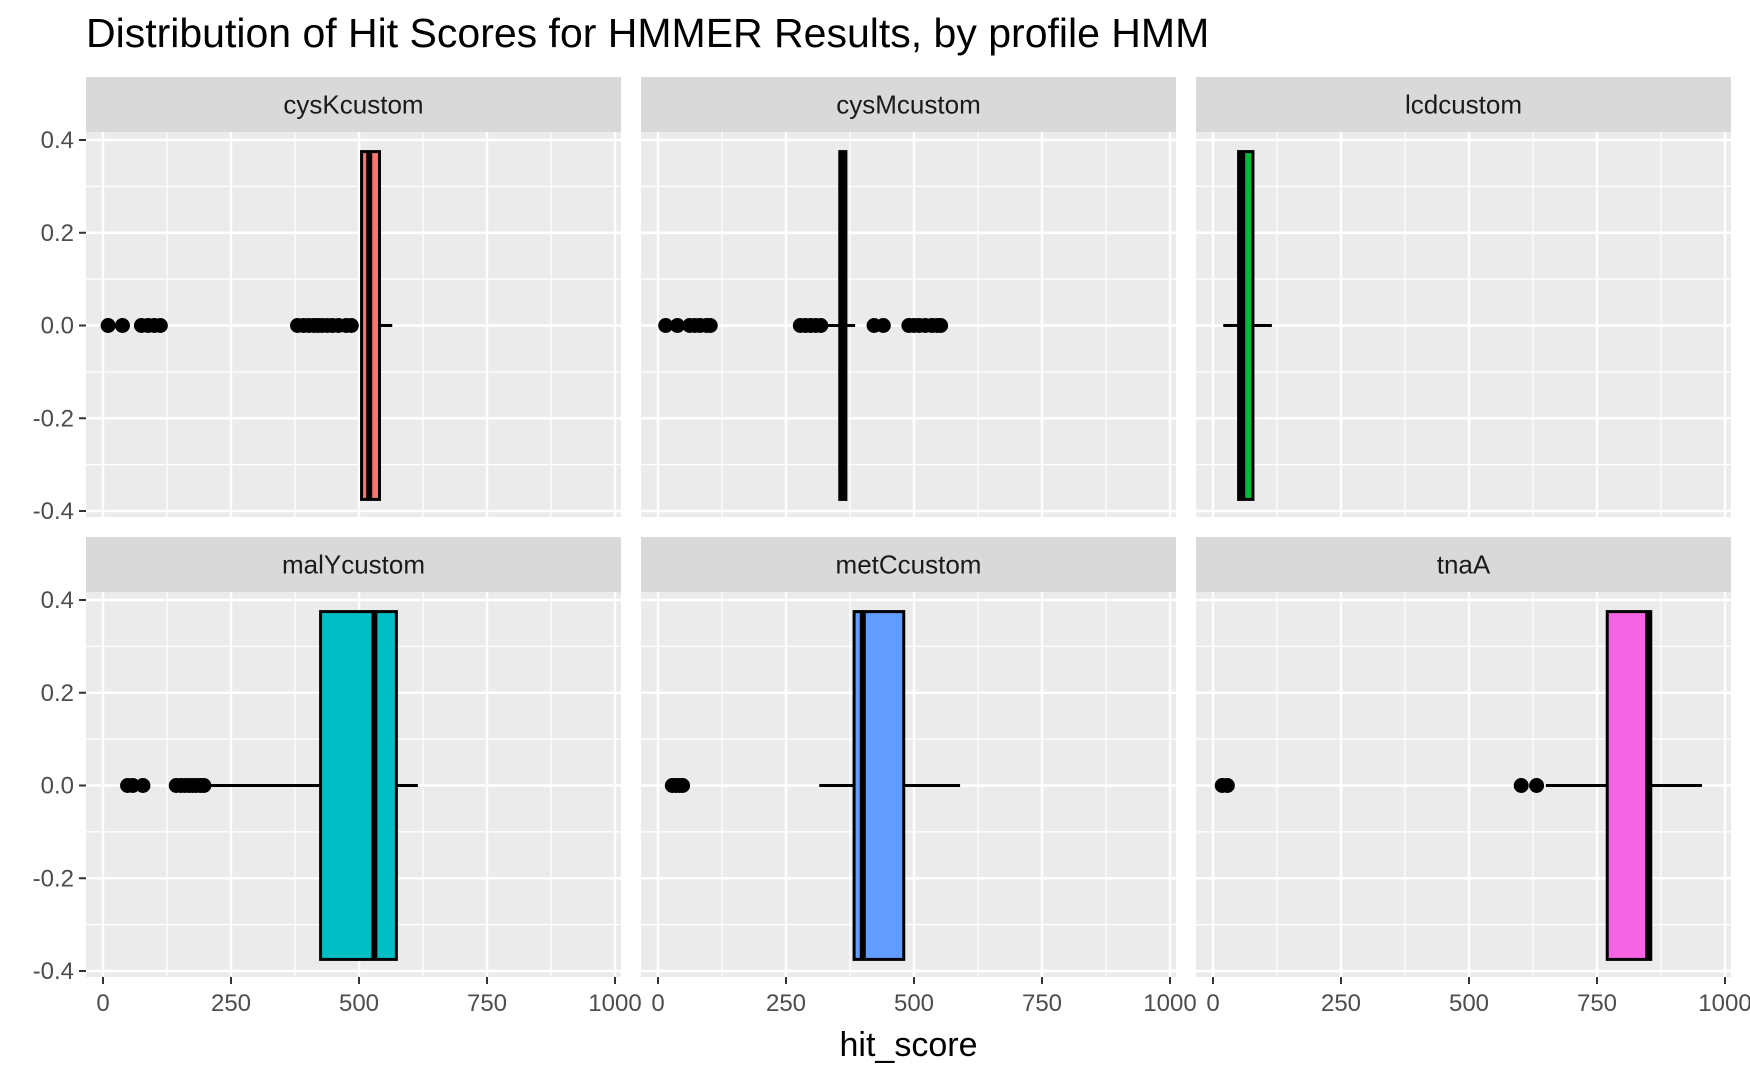 This screenshot has width=1750, height=1081. I want to click on strip-label: tnaA, so click(1464, 565).